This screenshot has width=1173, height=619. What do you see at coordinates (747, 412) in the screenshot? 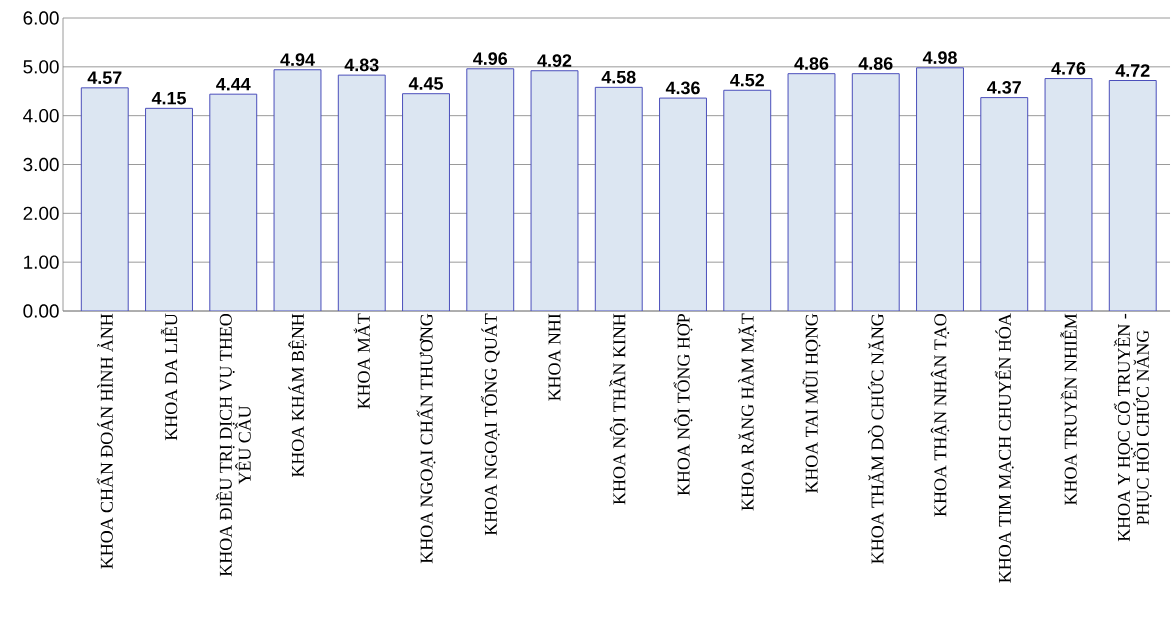
I see `x-tick-label: KHOA RĂNG HÀM MẶT` at bounding box center [747, 412].